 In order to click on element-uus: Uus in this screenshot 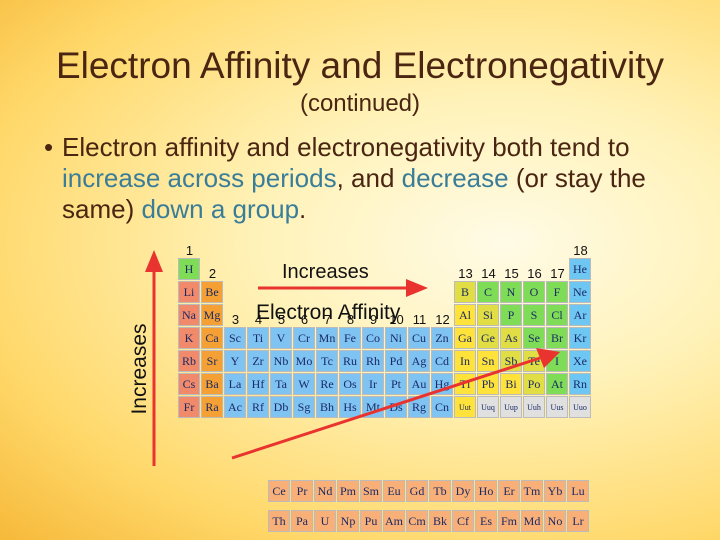, I will do `click(557, 407)`.